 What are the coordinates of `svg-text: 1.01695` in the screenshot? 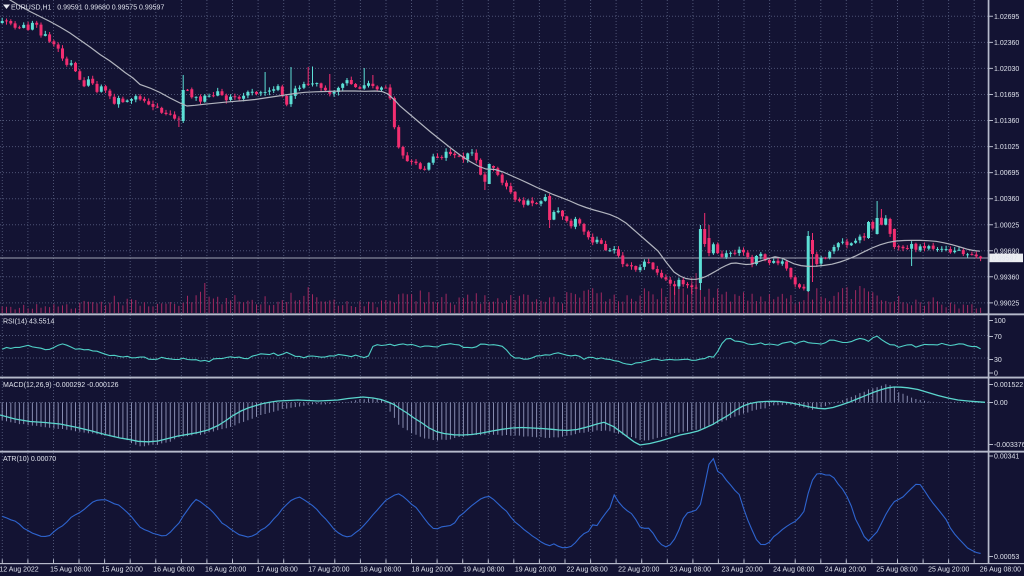 It's located at (1006, 95).